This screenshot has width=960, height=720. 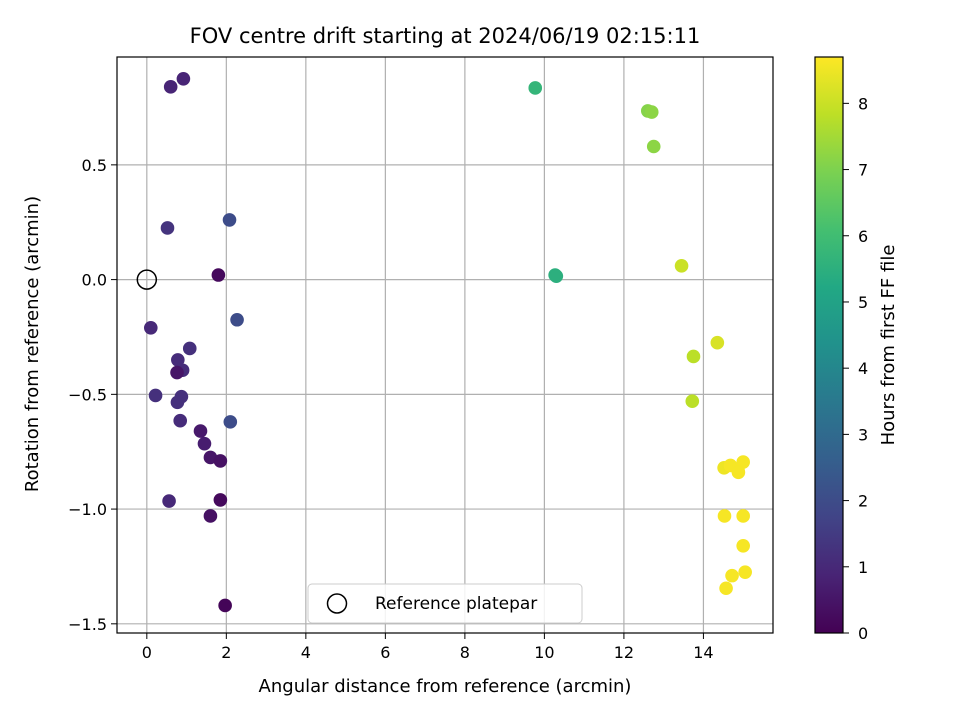 What do you see at coordinates (94, 280) in the screenshot?
I see `y-tick-label: 0.0` at bounding box center [94, 280].